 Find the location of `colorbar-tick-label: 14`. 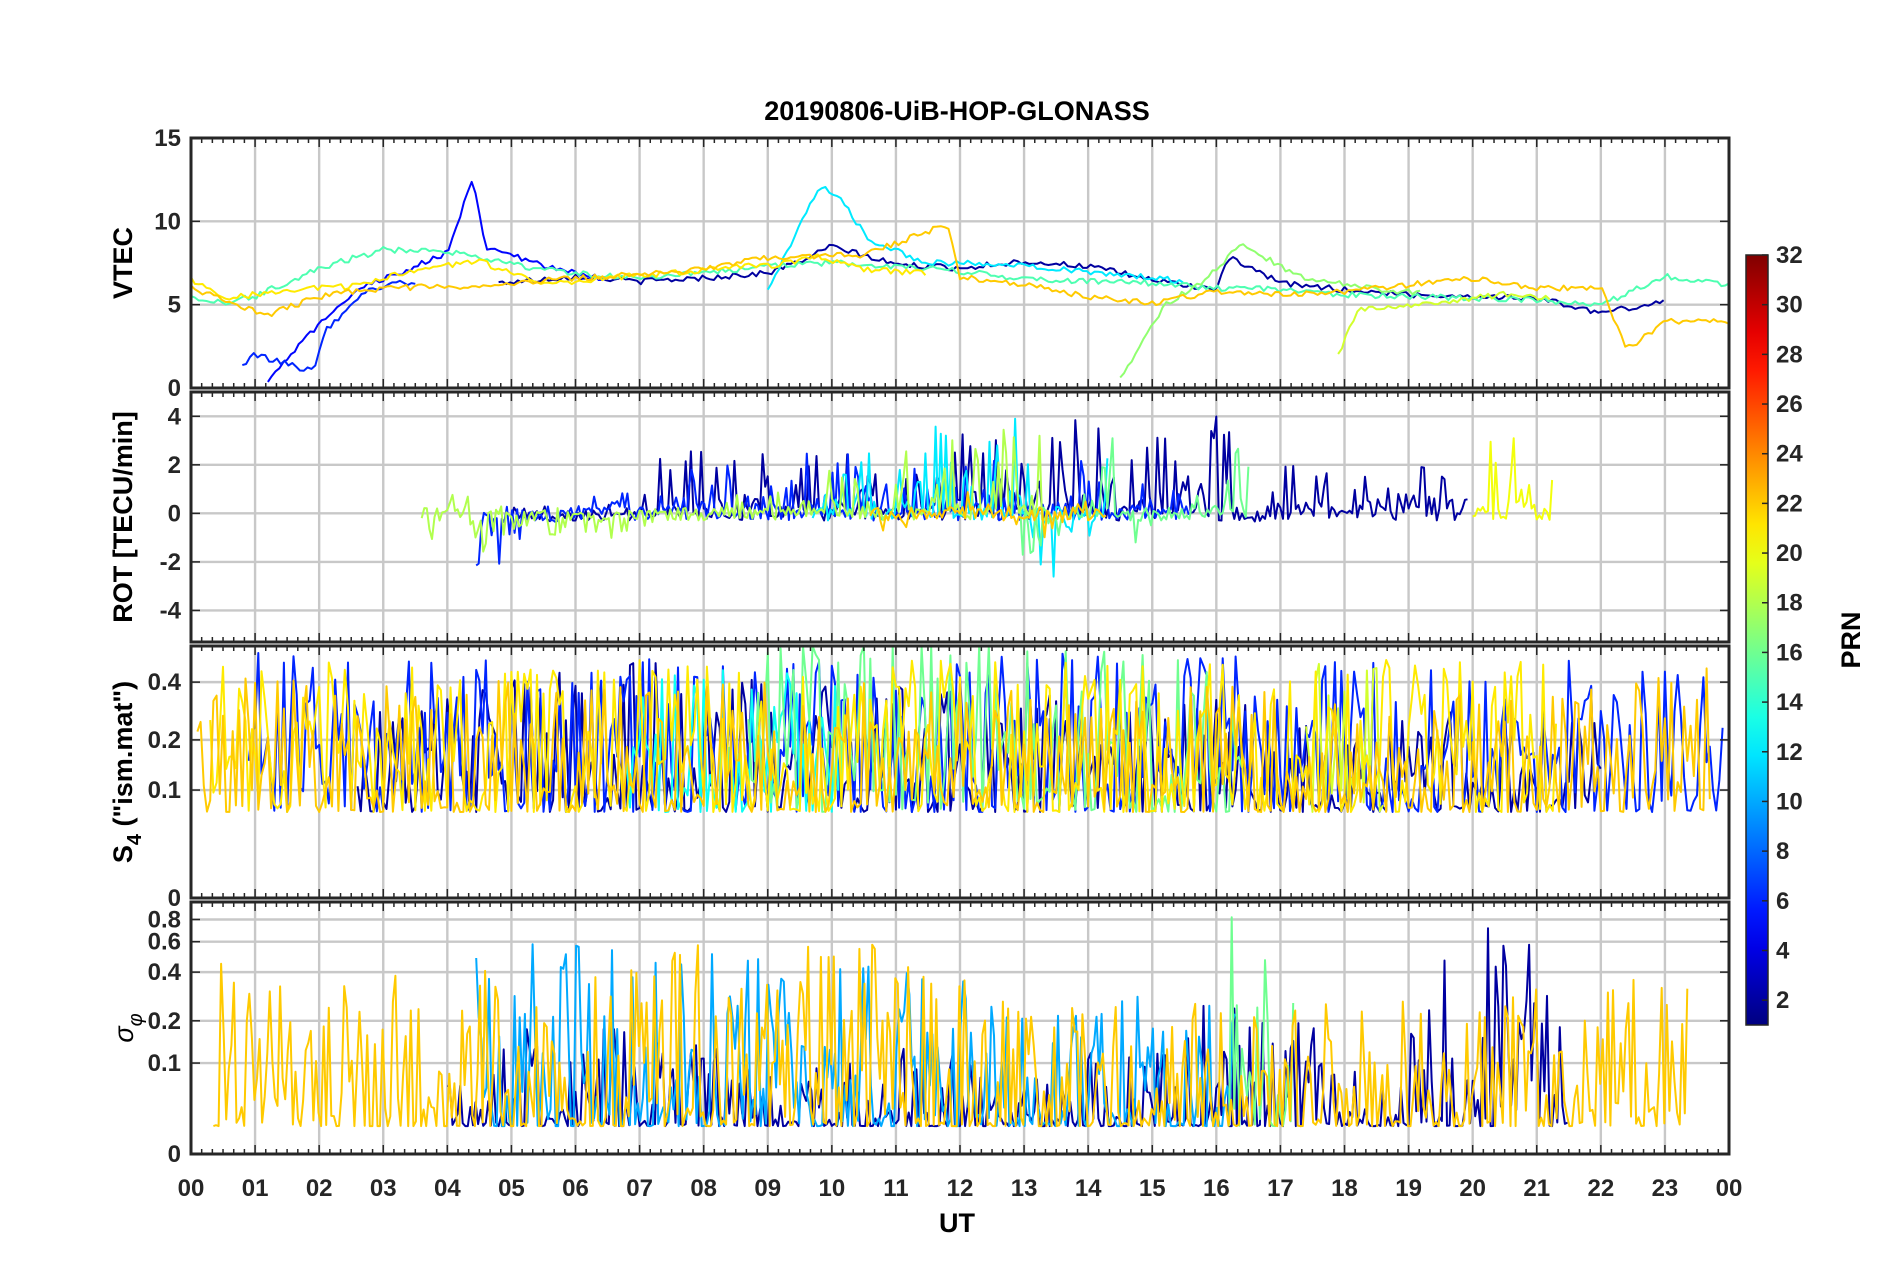

colorbar-tick-label: 14 is located at coordinates (1789, 702).